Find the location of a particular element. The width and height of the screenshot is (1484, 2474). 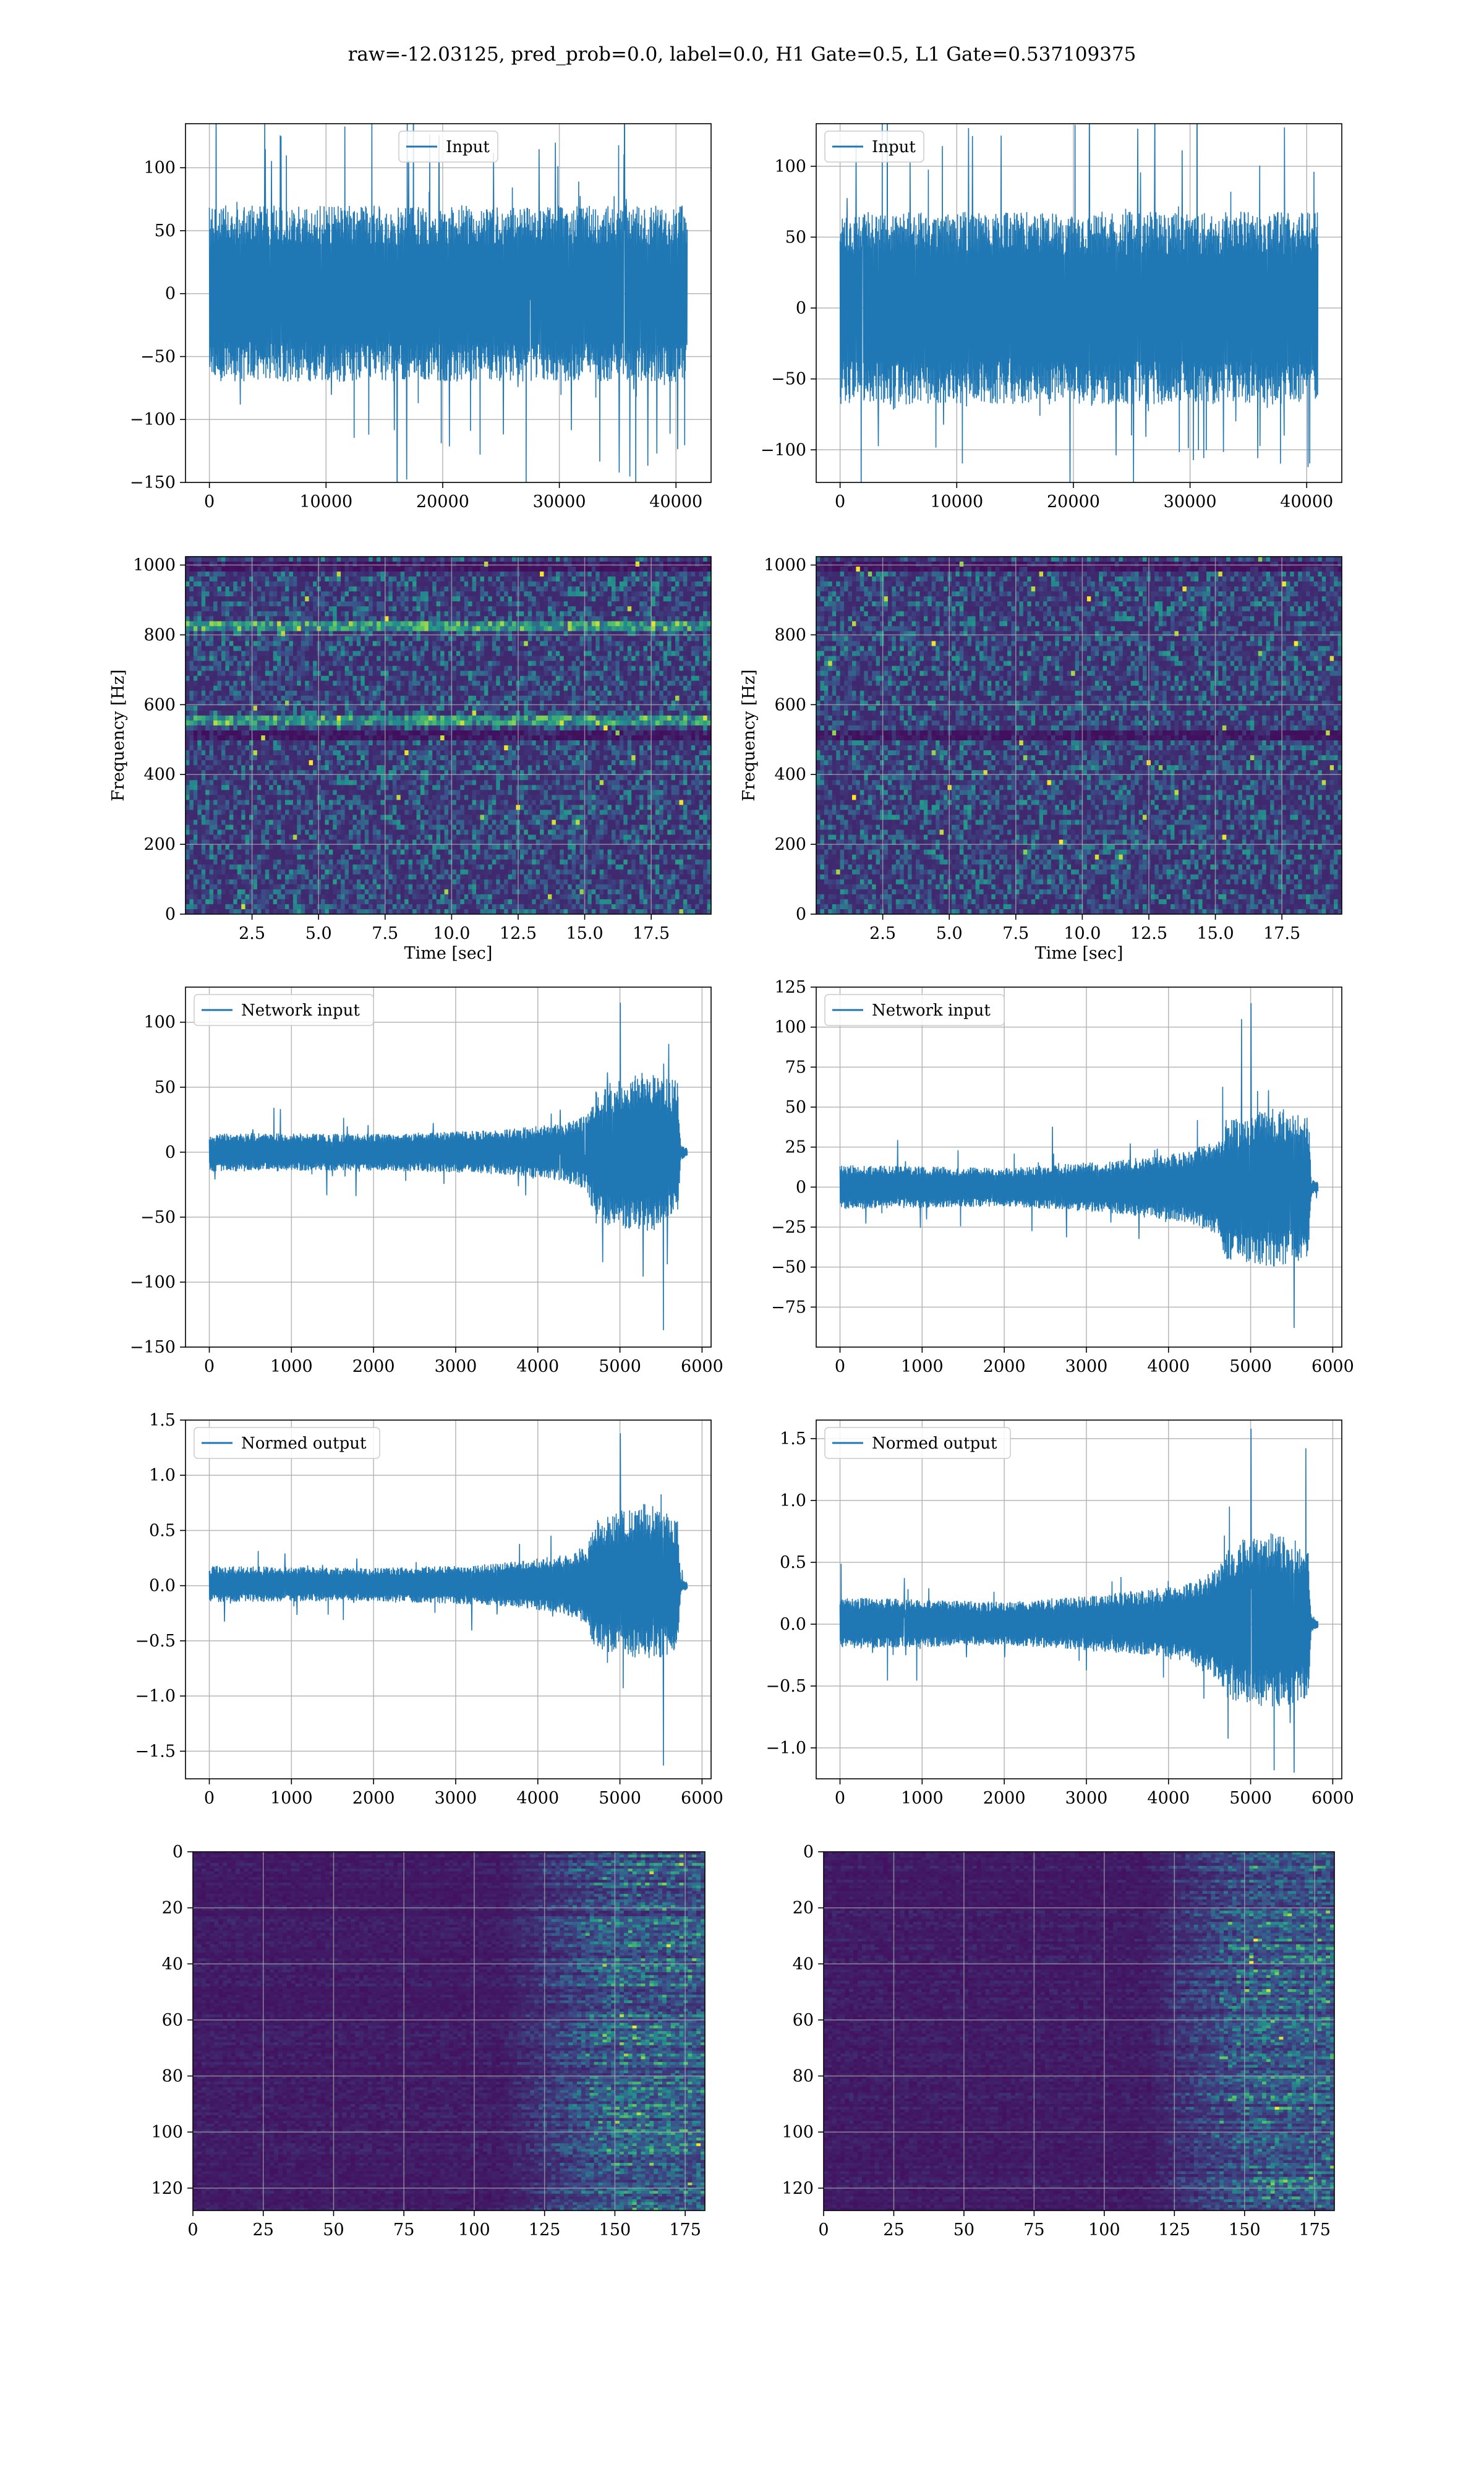

y-tick-label: 75 is located at coordinates (795, 1067).